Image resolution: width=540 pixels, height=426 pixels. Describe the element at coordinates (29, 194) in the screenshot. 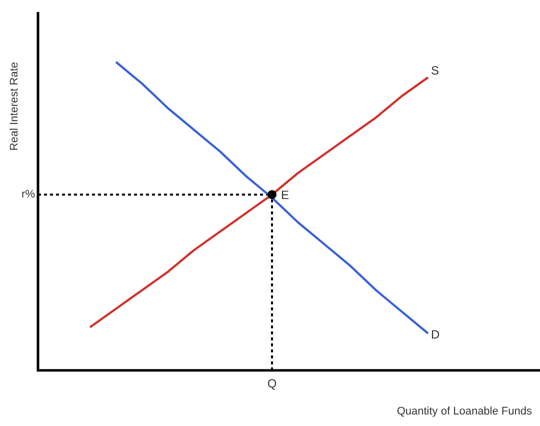

I see `ref-line-label: r%` at that location.